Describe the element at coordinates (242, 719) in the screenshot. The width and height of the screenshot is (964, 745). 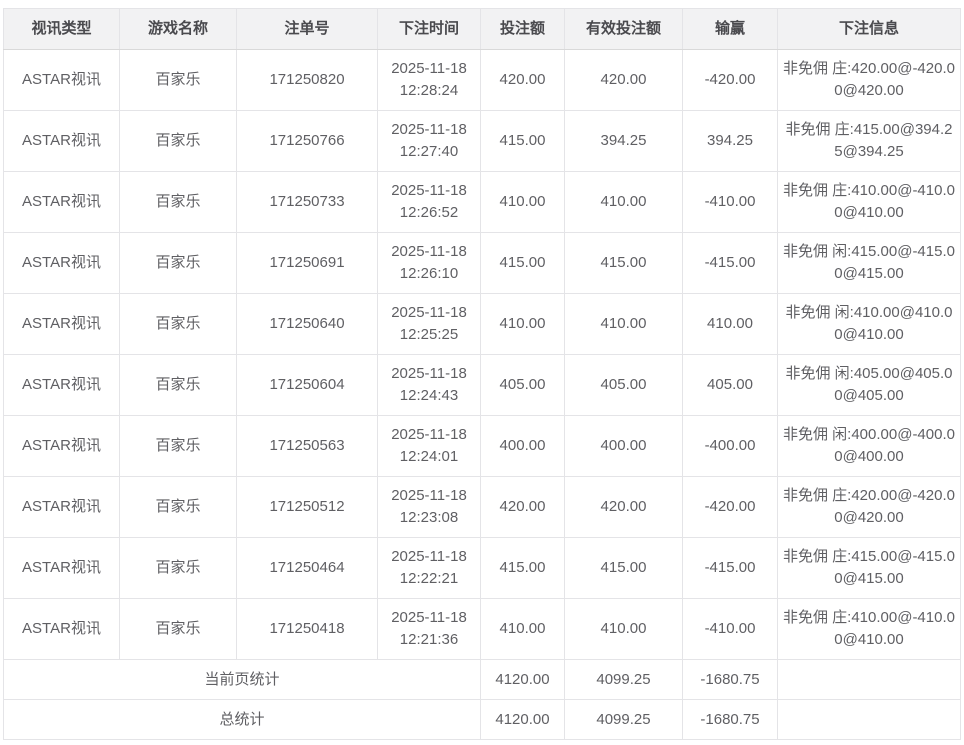
I see `summary-label: 总统计` at that location.